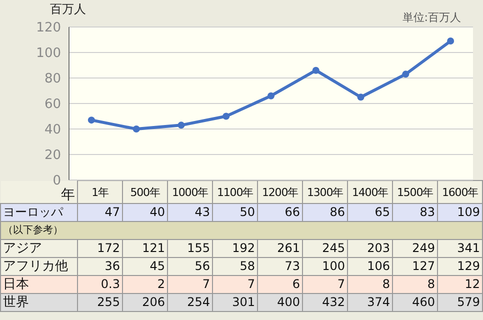  I want to click on text: 127, so click(415, 267).